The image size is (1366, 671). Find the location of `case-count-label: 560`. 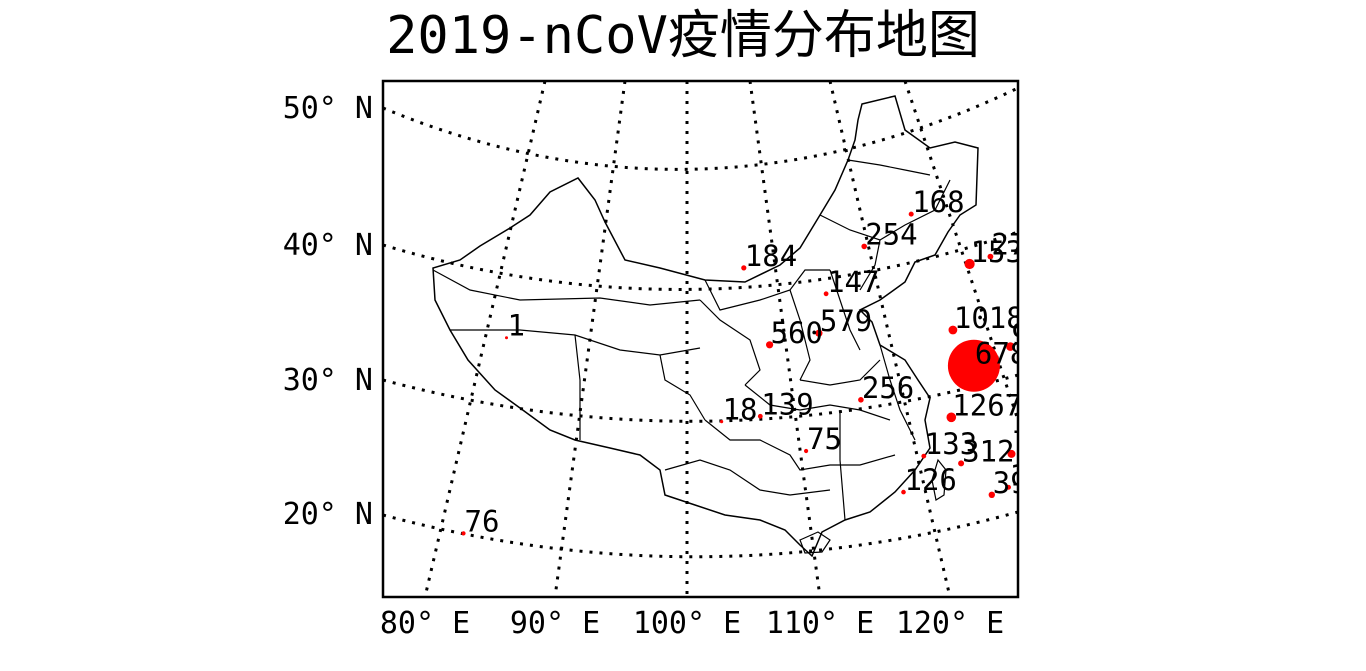

case-count-label: 560 is located at coordinates (797, 333).